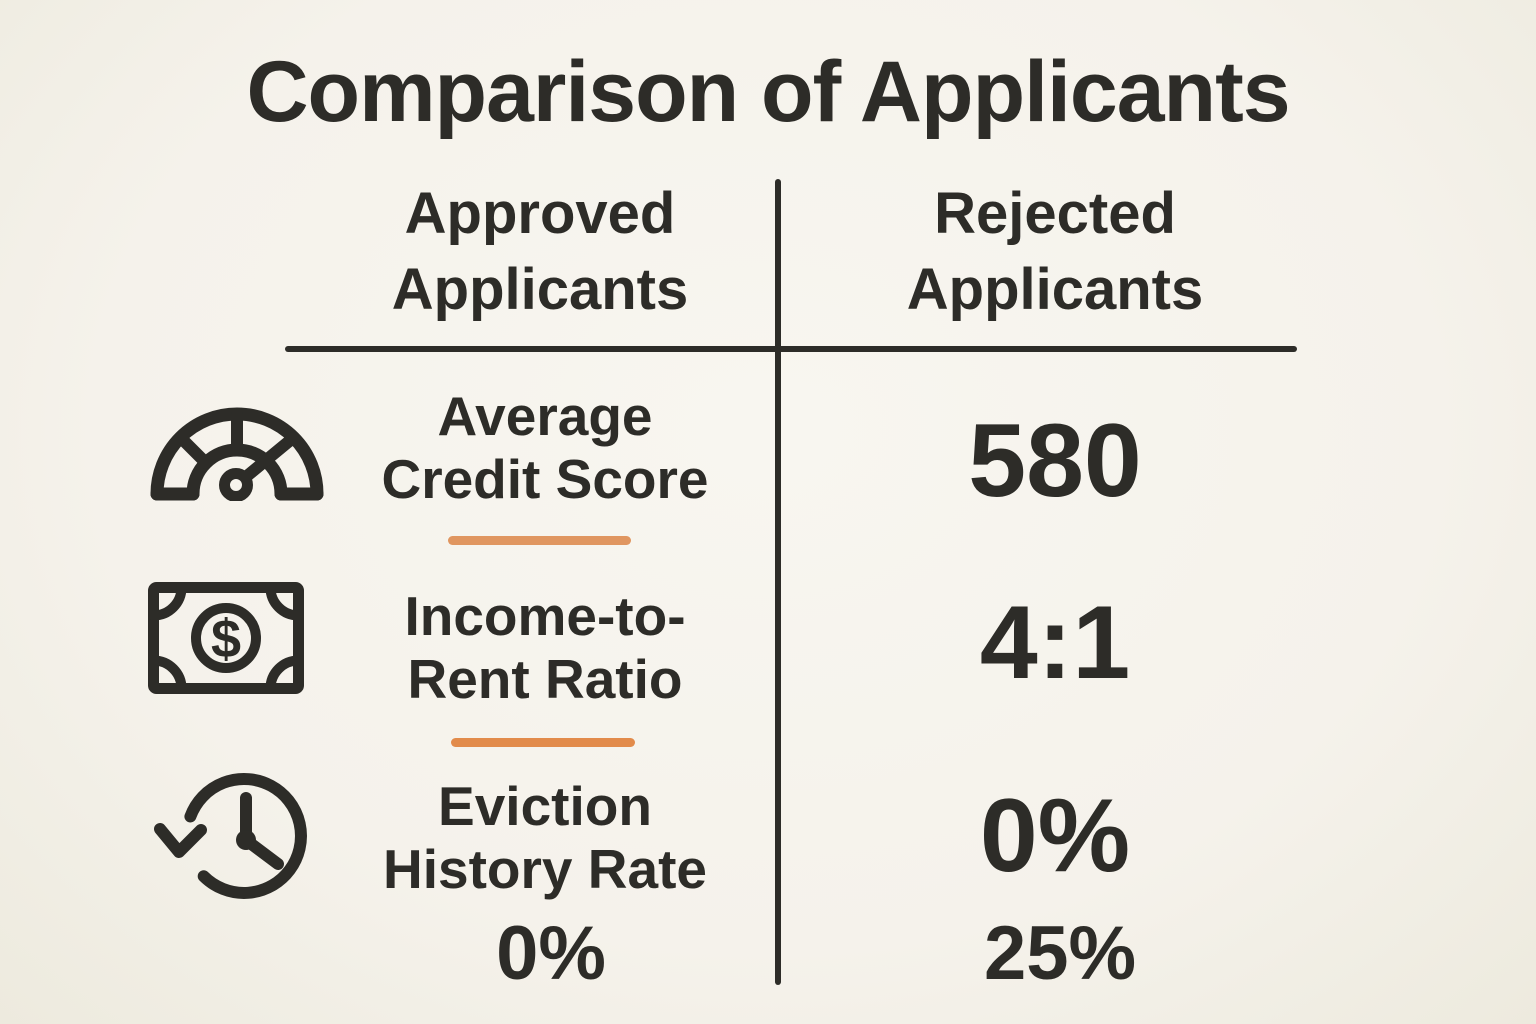  I want to click on rejected-value-bottom: 25%, so click(1060, 953).